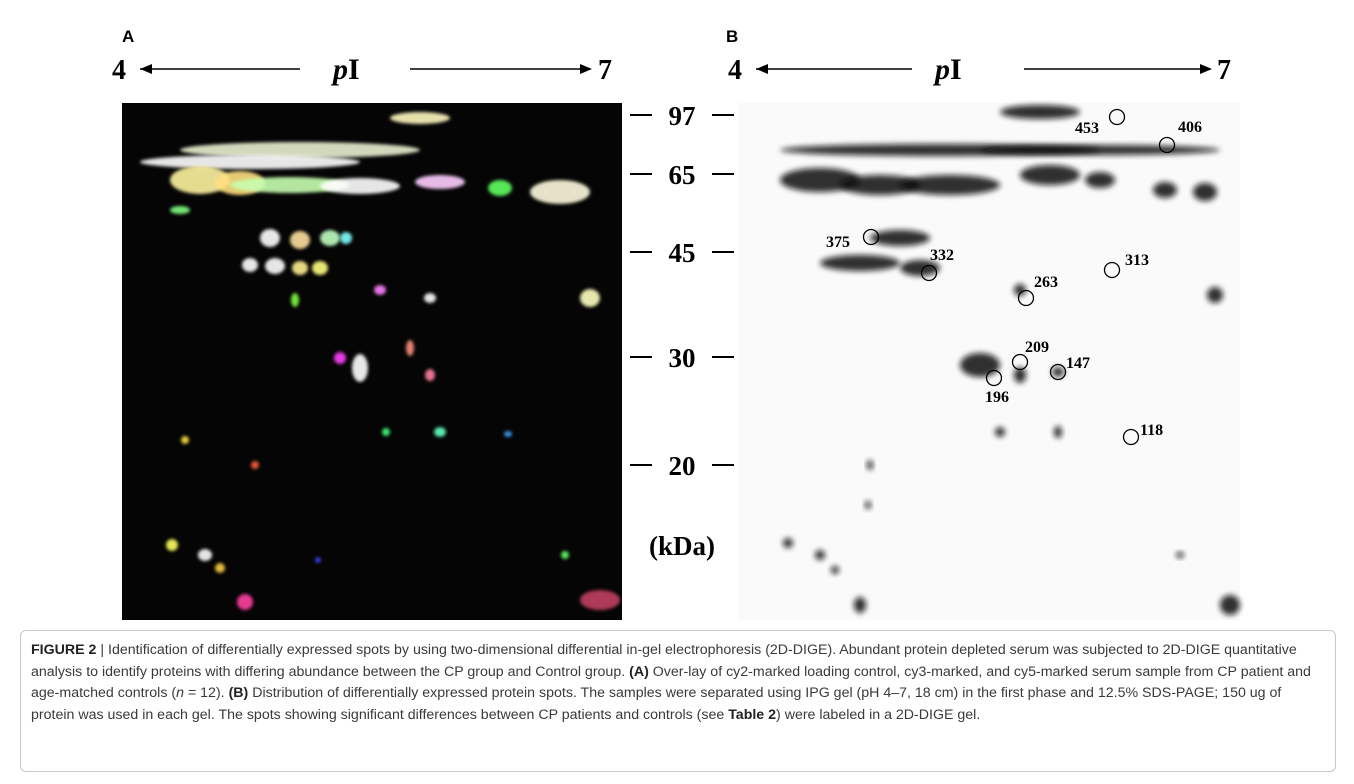  I want to click on spot-label: 453, so click(1087, 128).